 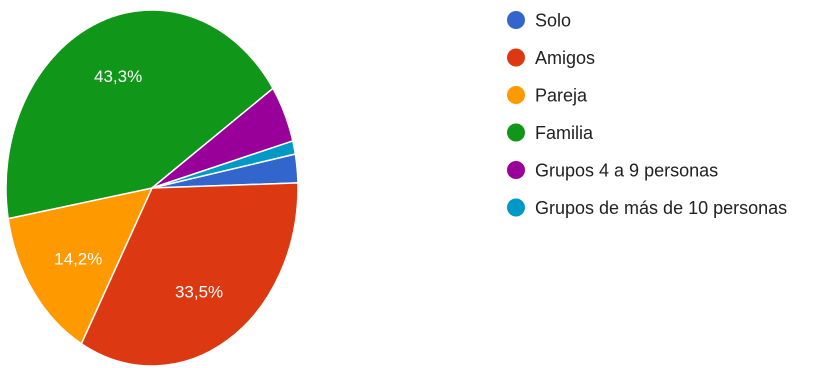 I want to click on legend-label-solo: Solo, so click(x=553, y=21).